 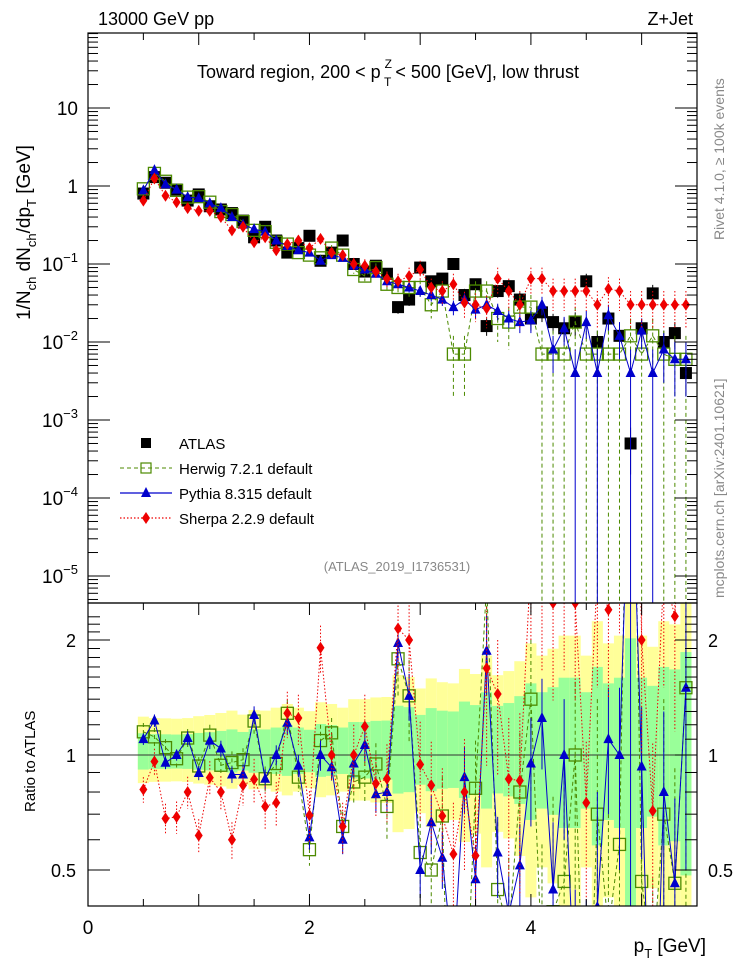 I want to click on legend-label-sherpa: Sherpa 2.2.9 default, so click(x=247, y=519).